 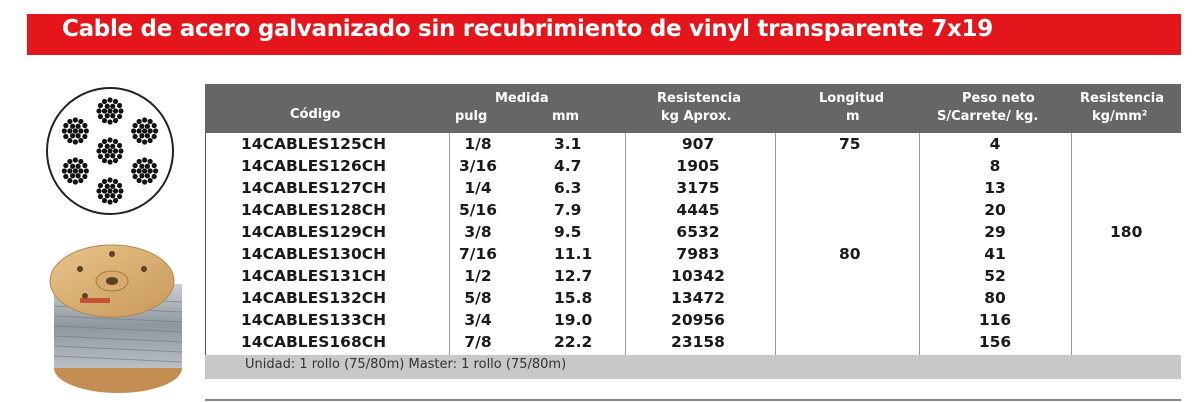 What do you see at coordinates (995, 276) in the screenshot?
I see `cell-peso: 52` at bounding box center [995, 276].